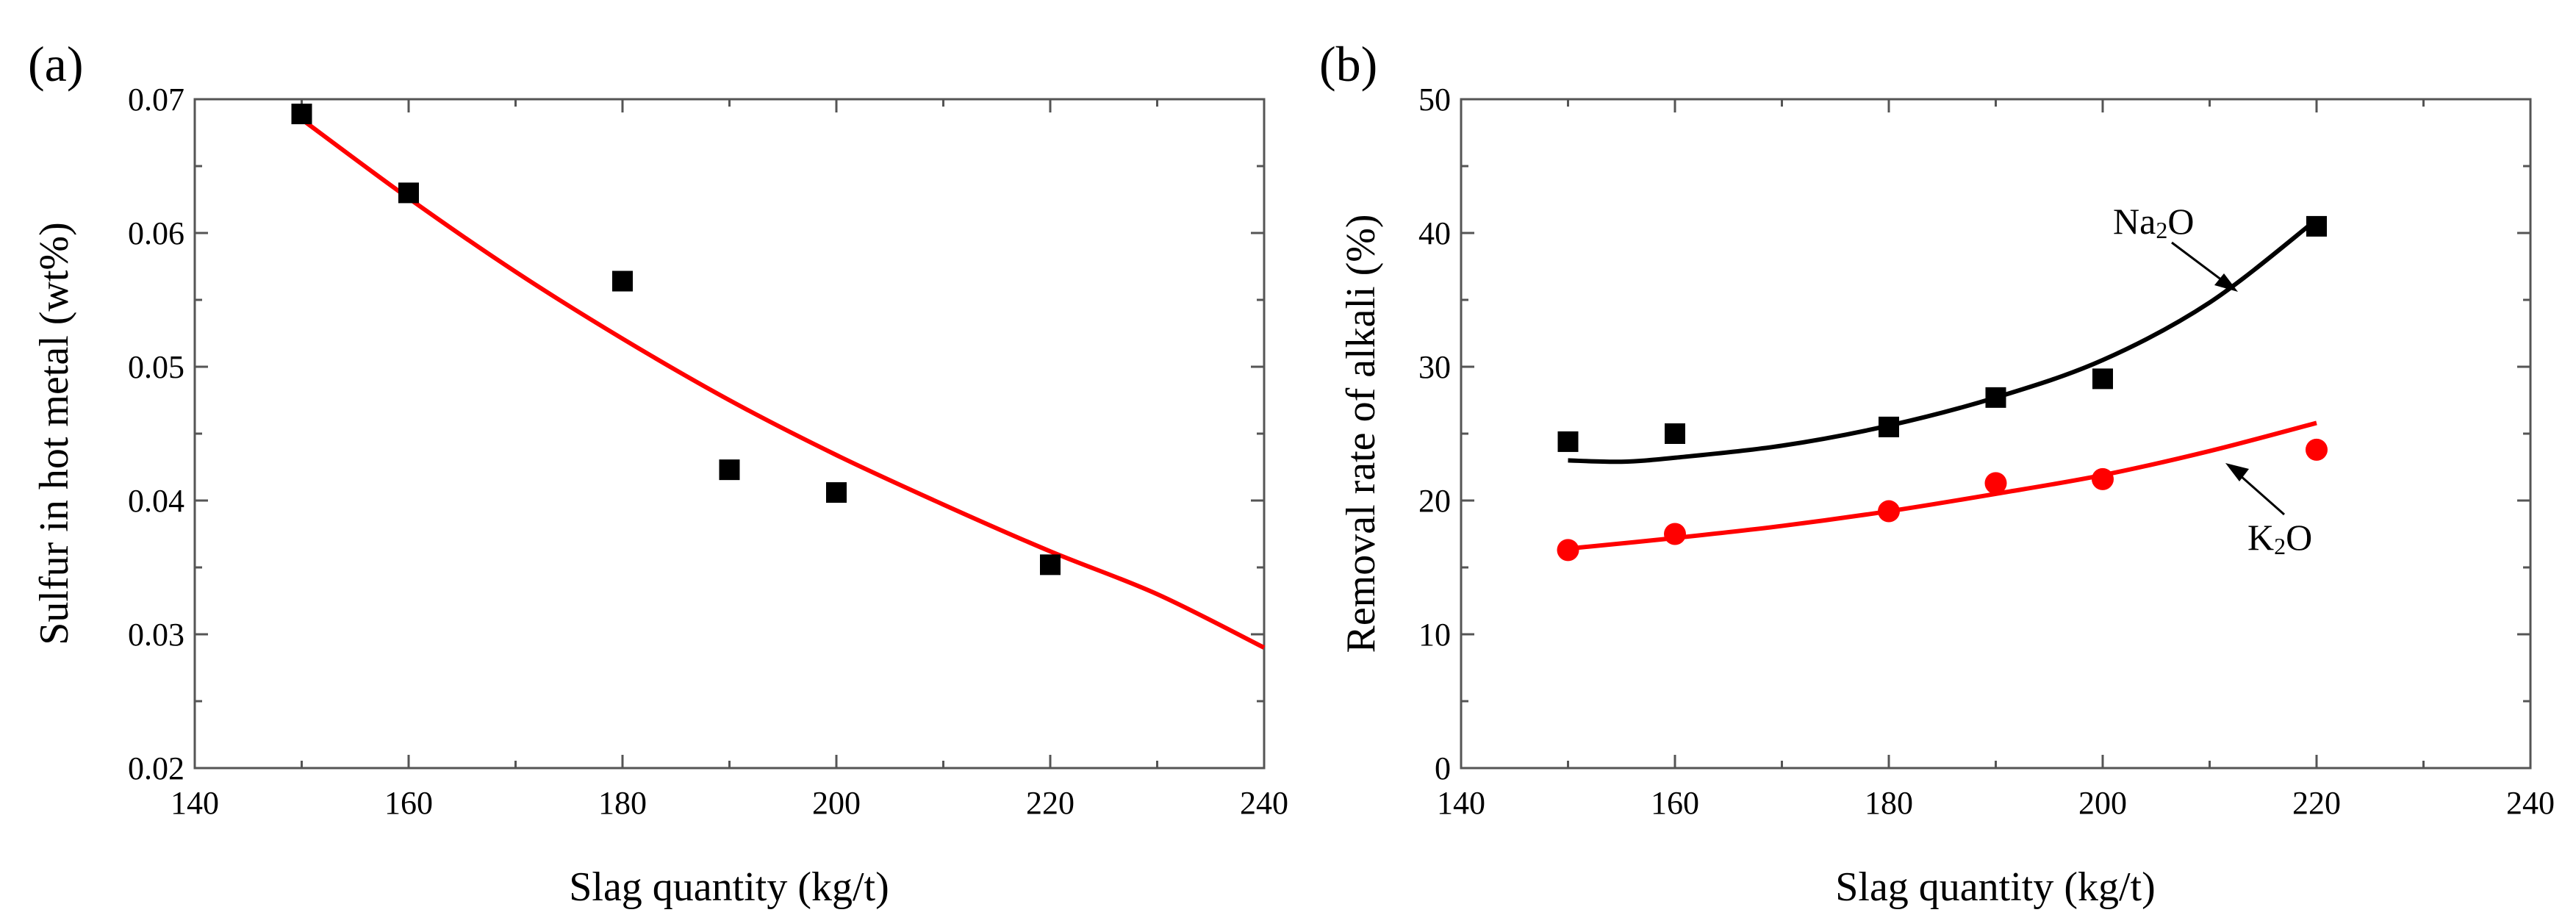  I want to click on panel-a-label: (a), so click(55, 64).